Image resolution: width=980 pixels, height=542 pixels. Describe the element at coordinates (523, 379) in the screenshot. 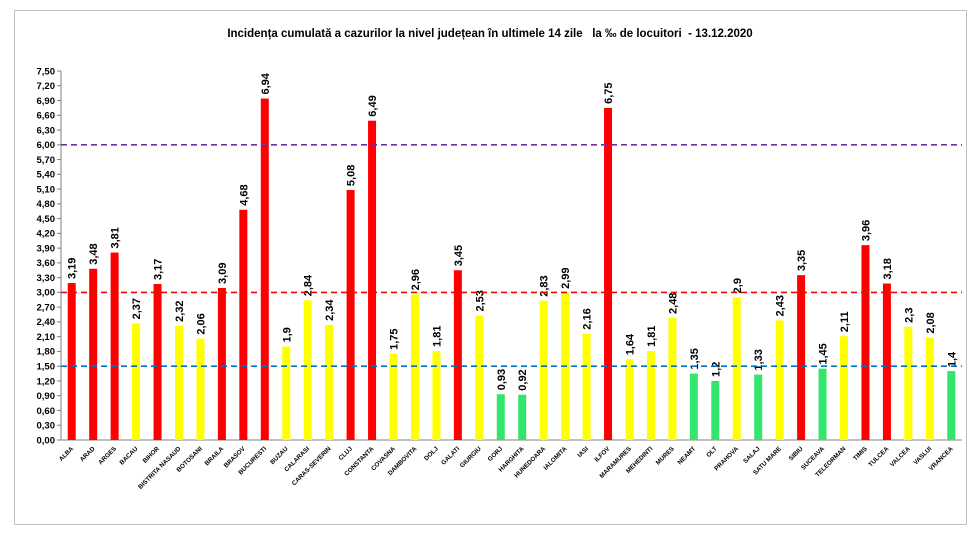

I see `data-label: 0,92` at that location.